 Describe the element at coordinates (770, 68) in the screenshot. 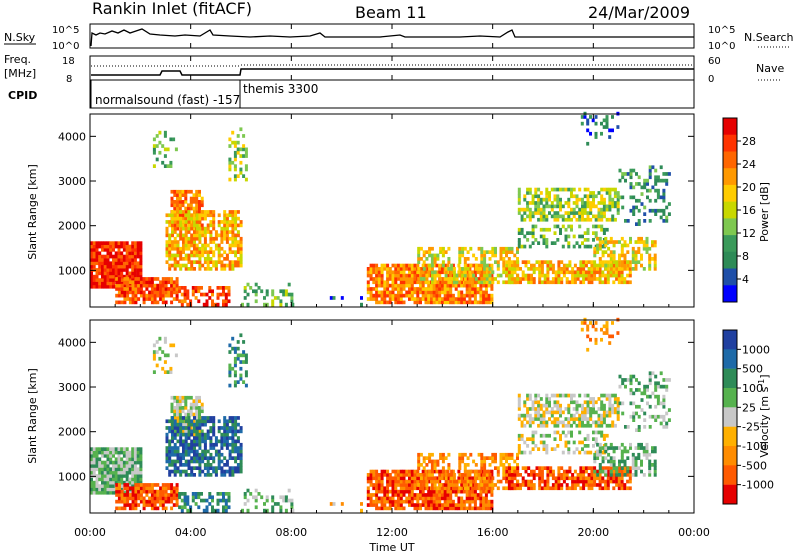

I see `nave-label: Nave` at that location.